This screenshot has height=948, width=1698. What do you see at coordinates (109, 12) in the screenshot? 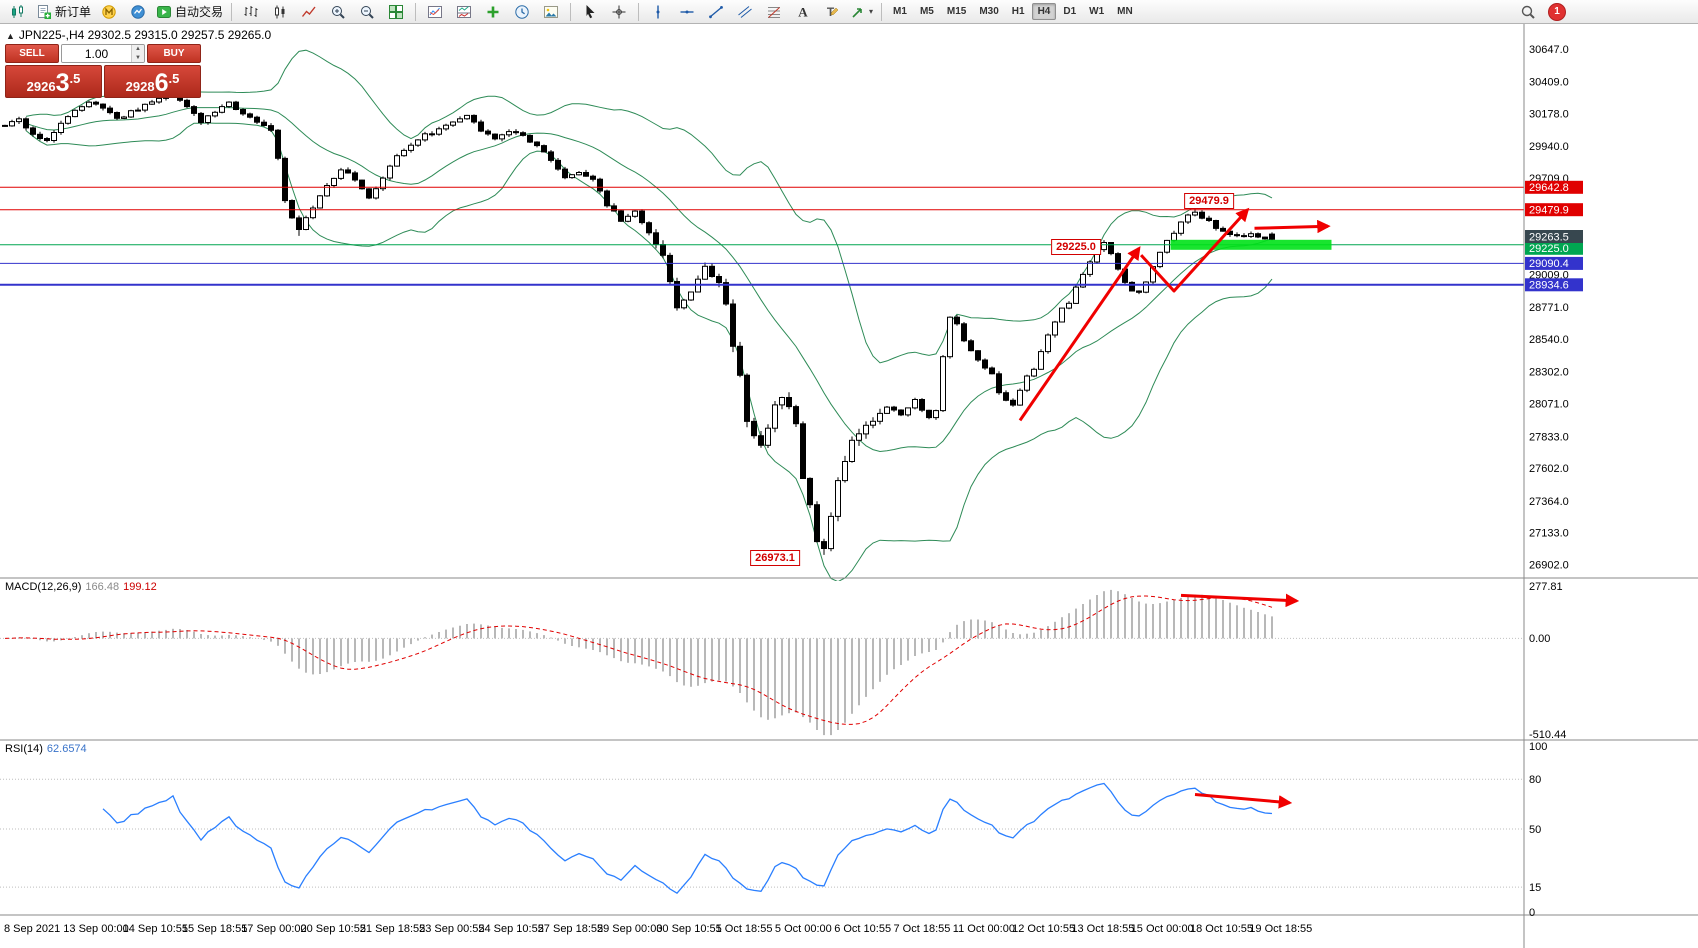
I see `metaeditor-icon` at bounding box center [109, 12].